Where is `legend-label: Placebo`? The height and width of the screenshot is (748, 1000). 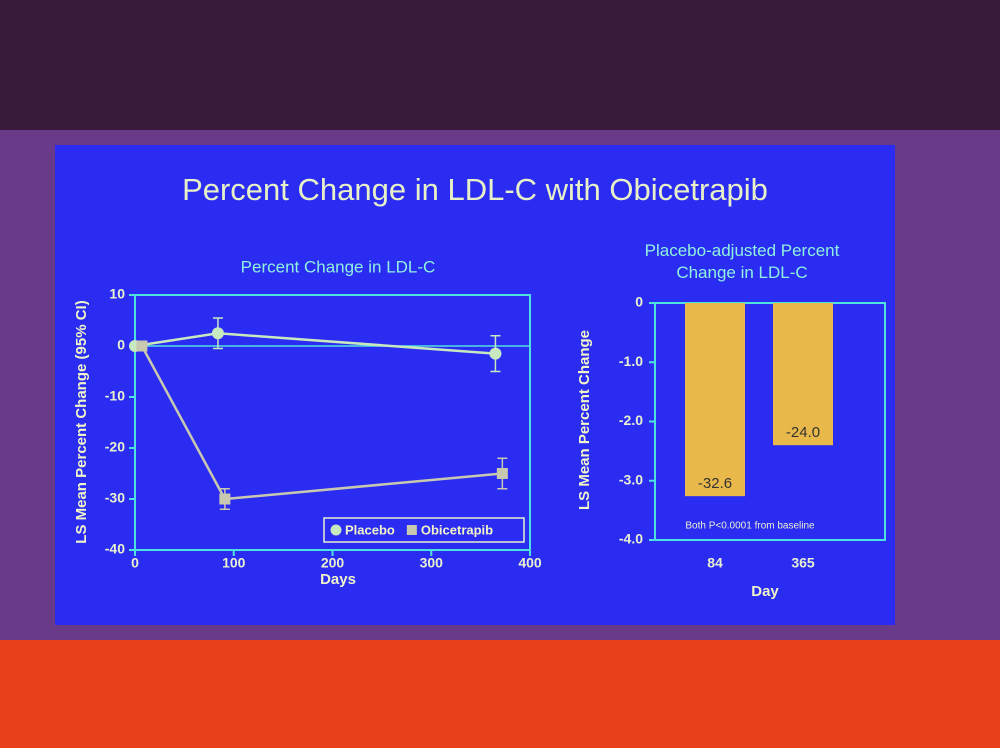
legend-label: Placebo is located at coordinates (370, 529).